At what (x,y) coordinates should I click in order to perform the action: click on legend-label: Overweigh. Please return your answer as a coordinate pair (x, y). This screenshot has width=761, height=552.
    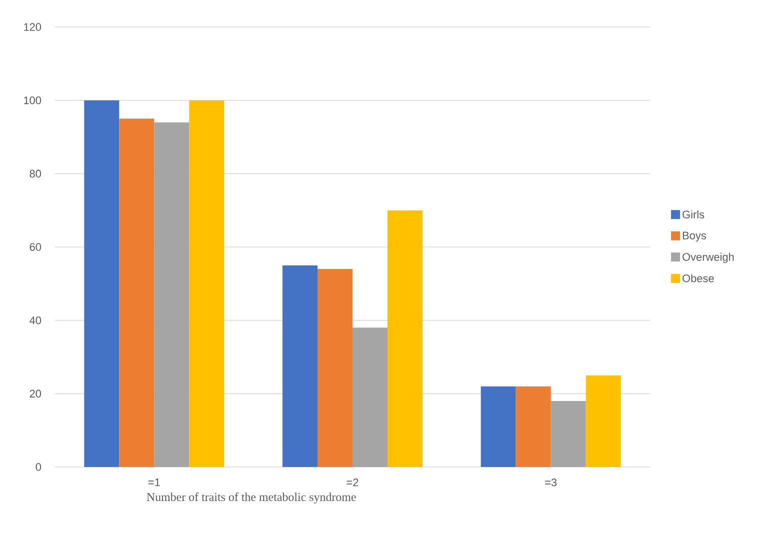
    Looking at the image, I should click on (708, 257).